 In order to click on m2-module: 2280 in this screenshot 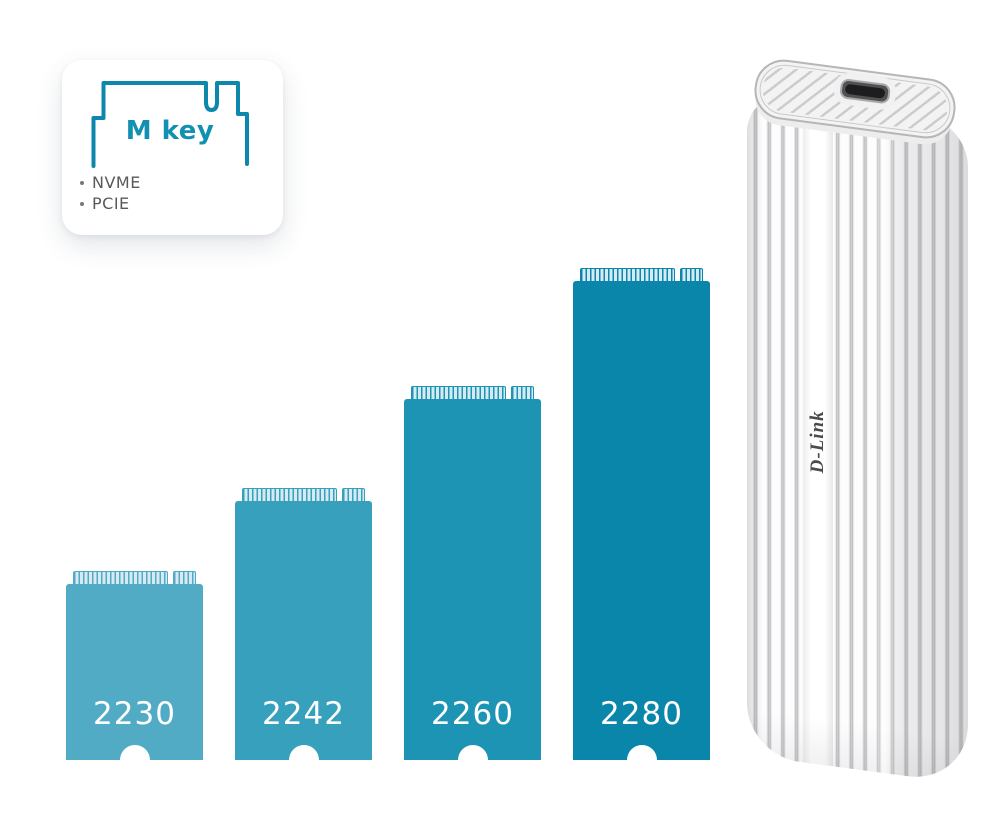, I will do `click(641, 521)`.